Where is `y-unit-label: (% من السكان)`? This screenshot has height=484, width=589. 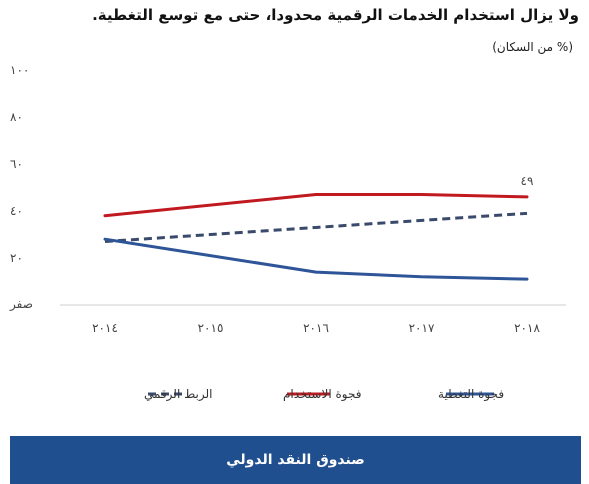
y-unit-label: (% من السكان) is located at coordinates (532, 47).